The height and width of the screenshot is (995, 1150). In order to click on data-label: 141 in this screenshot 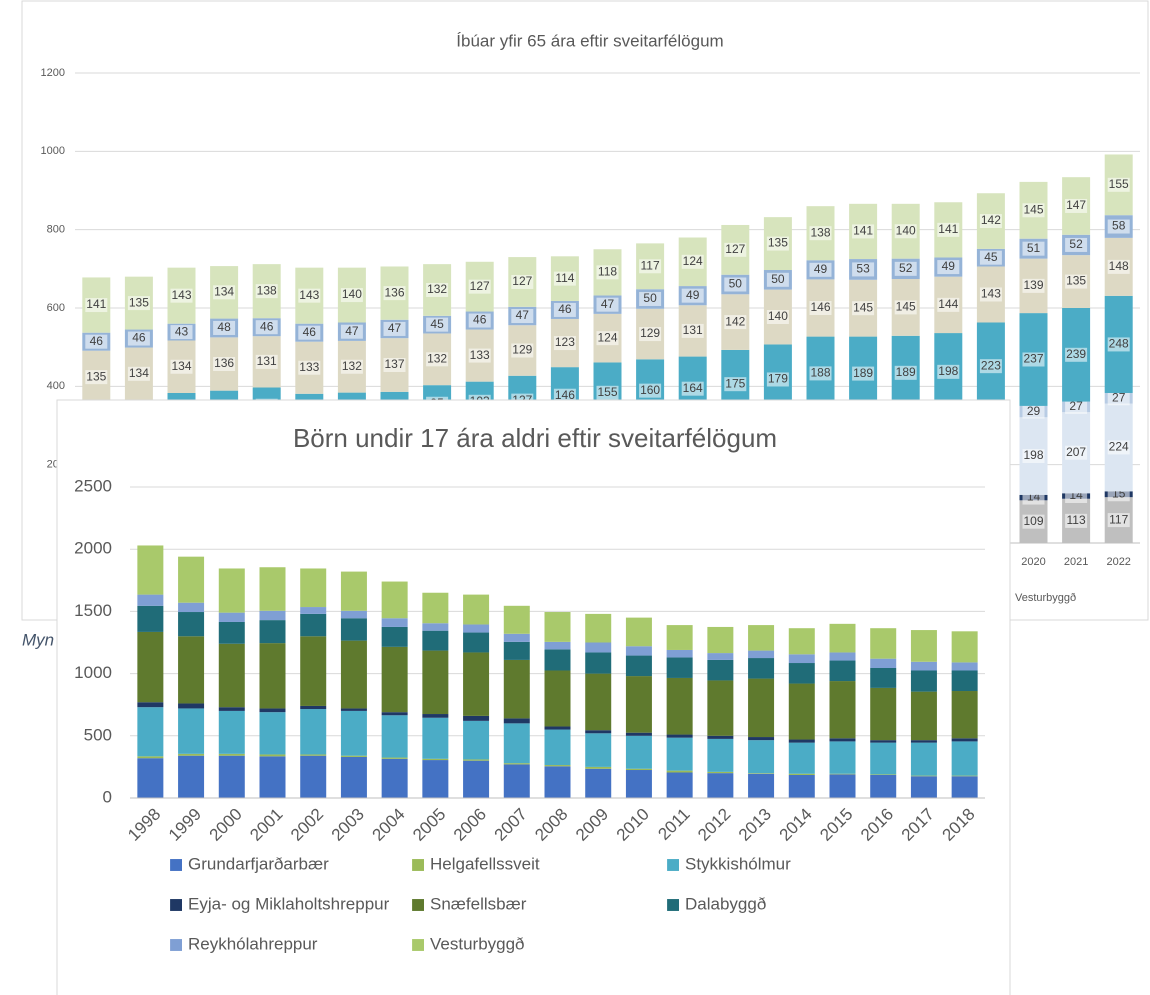, I will do `click(96, 304)`.